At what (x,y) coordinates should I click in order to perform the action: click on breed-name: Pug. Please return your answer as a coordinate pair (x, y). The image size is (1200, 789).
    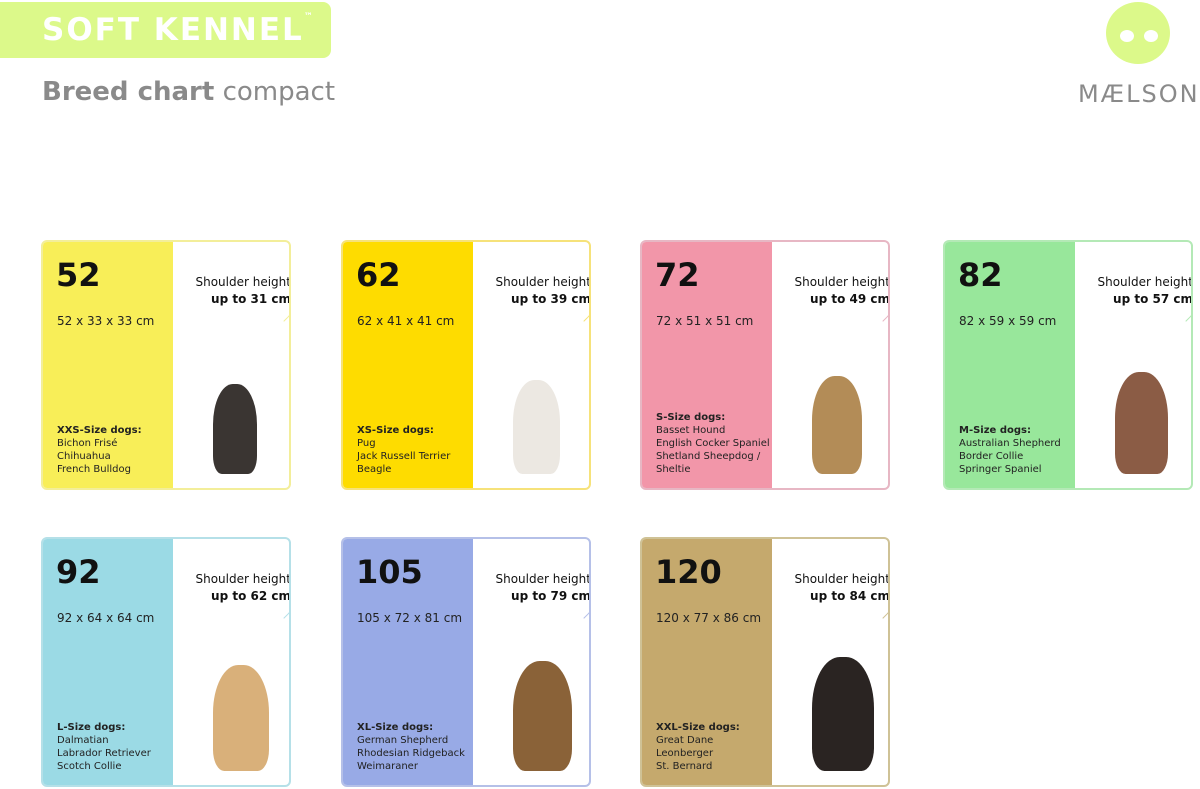
    Looking at the image, I should click on (366, 443).